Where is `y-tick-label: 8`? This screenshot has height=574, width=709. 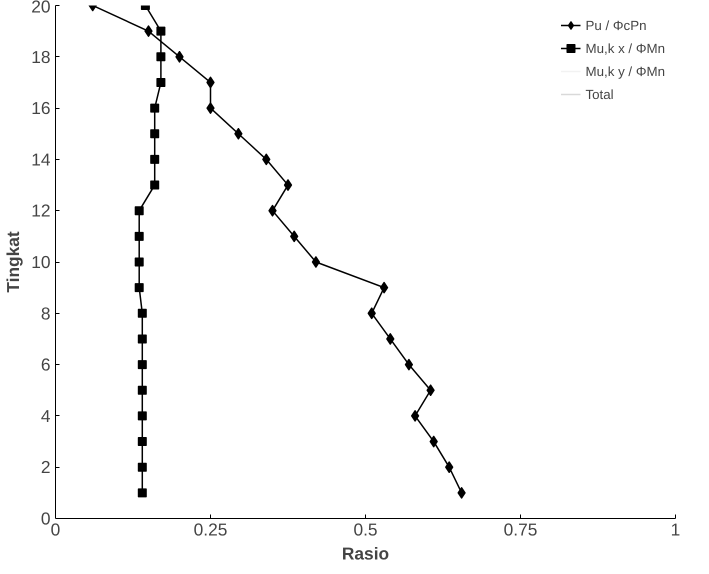
y-tick-label: 8 is located at coordinates (45, 313).